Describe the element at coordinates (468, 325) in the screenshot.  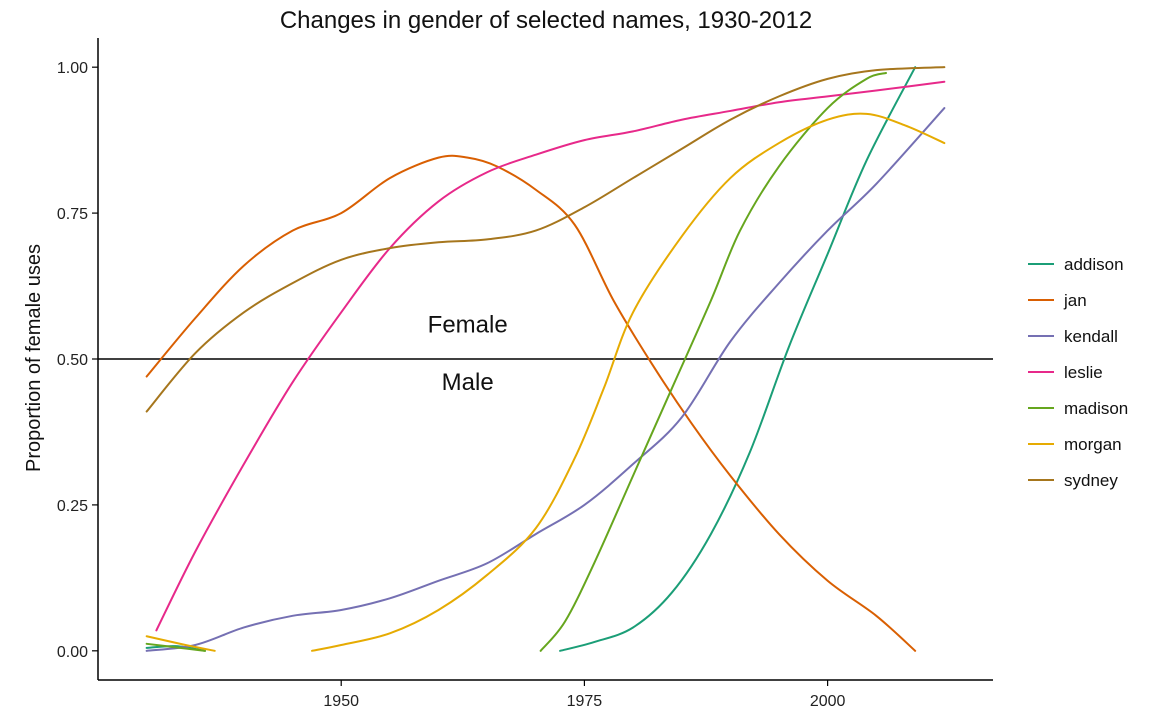
I see `annotation-female: Female` at that location.